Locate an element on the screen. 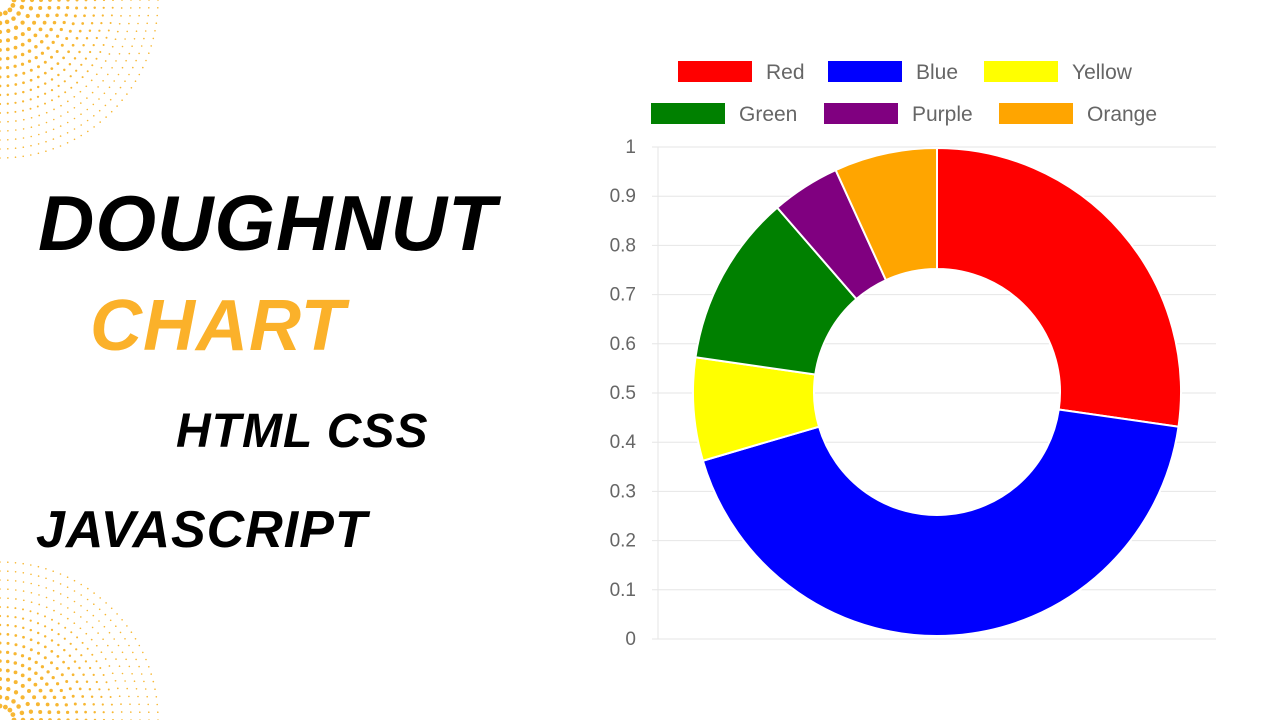 The image size is (1280, 720). legend-item-yellow: Yellow is located at coordinates (1058, 72).